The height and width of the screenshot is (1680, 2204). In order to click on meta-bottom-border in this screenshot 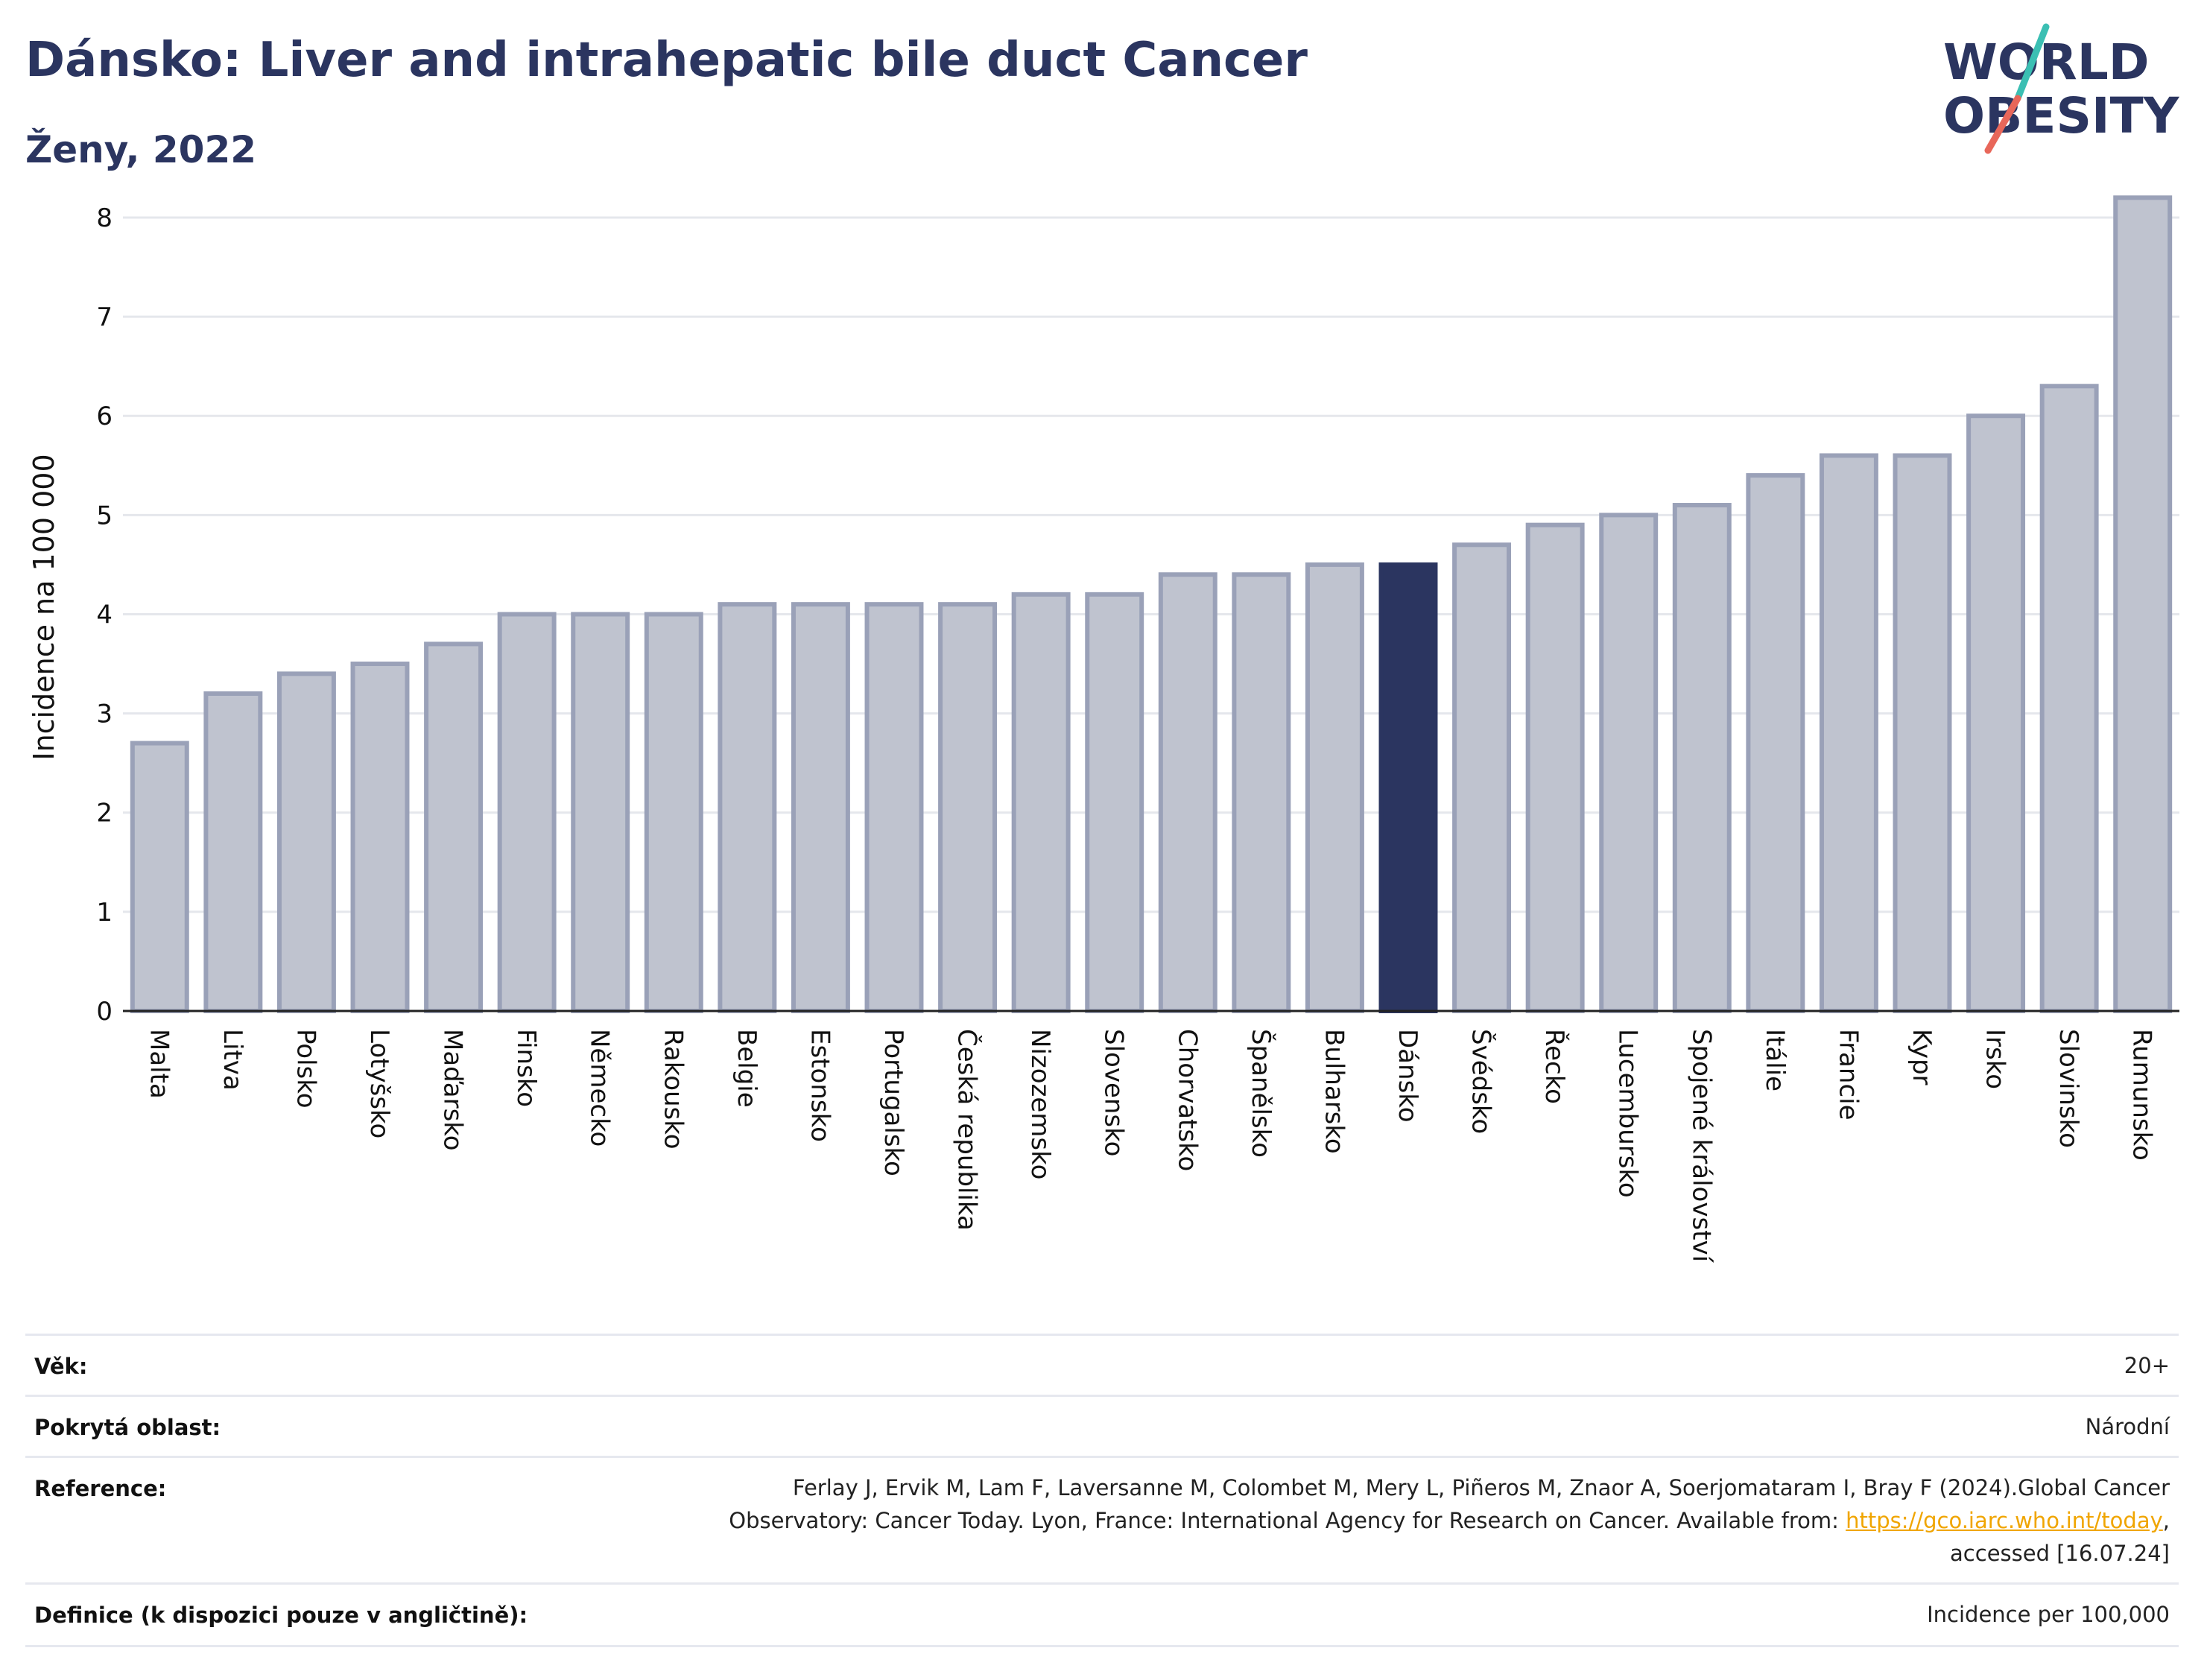, I will do `click(1102, 1646)`.